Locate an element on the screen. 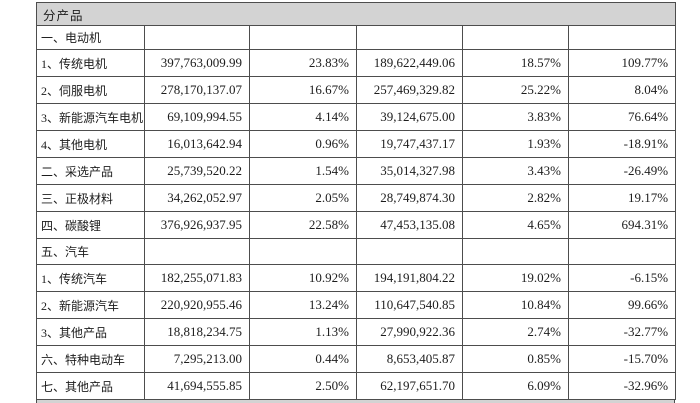  next-section-partial-gray-row is located at coordinates (355, 401).